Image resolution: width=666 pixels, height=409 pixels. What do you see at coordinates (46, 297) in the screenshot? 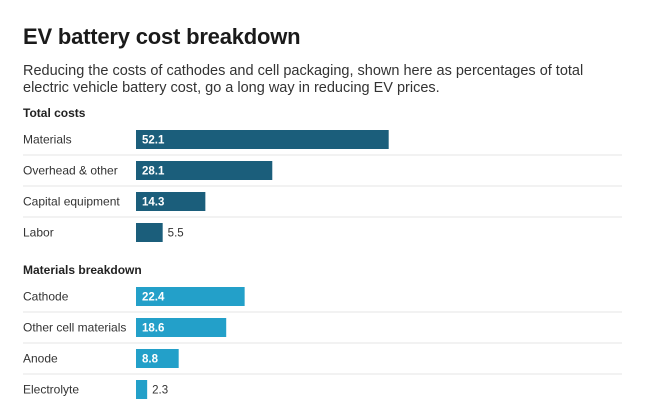
I see `category-label-cathode: Cathode` at bounding box center [46, 297].